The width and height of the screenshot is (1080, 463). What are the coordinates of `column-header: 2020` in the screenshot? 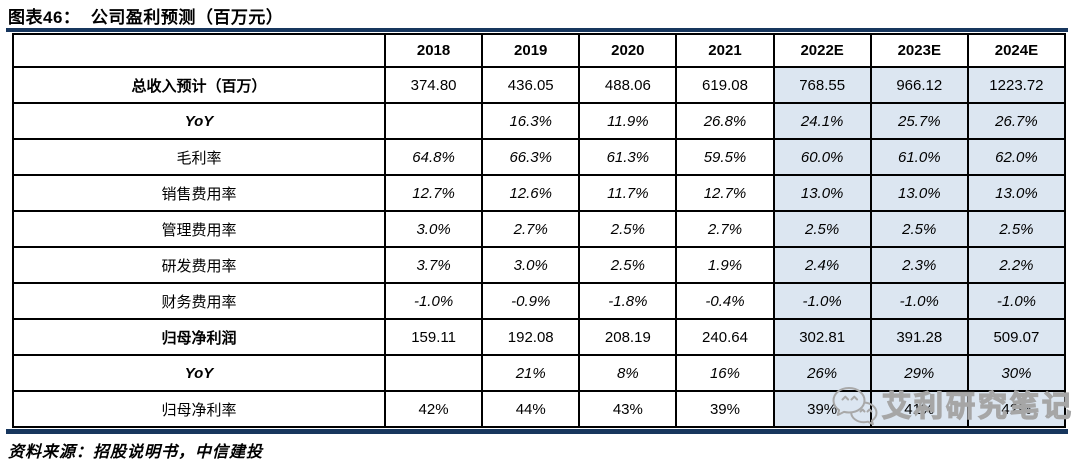 It's located at (628, 50).